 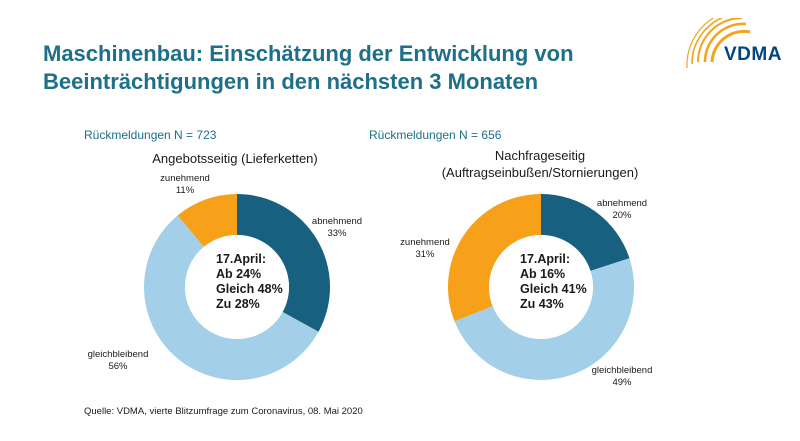 I want to click on vdma-logo-arcs-icon, so click(x=718, y=43).